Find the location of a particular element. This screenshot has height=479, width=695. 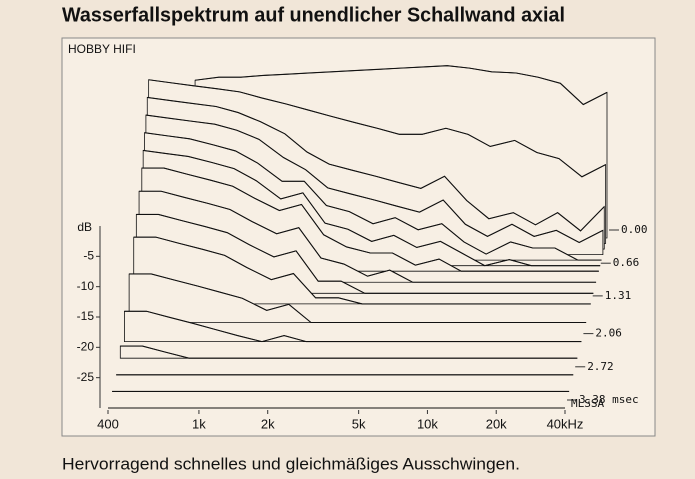

z-tick-label: 0.00 is located at coordinates (634, 229).